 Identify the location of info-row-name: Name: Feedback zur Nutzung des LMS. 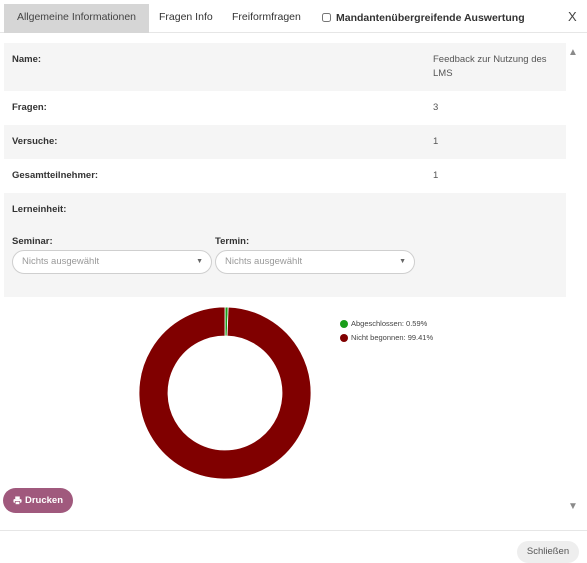
(285, 67).